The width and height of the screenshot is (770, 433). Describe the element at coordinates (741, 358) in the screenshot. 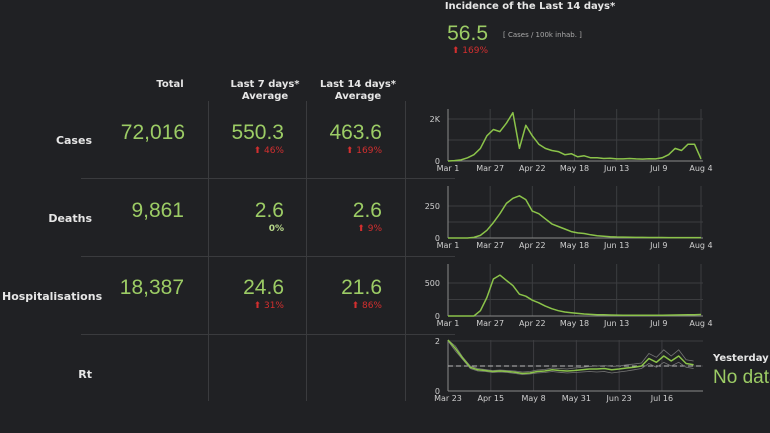

I see `yesterday-label: Yesterday` at that location.